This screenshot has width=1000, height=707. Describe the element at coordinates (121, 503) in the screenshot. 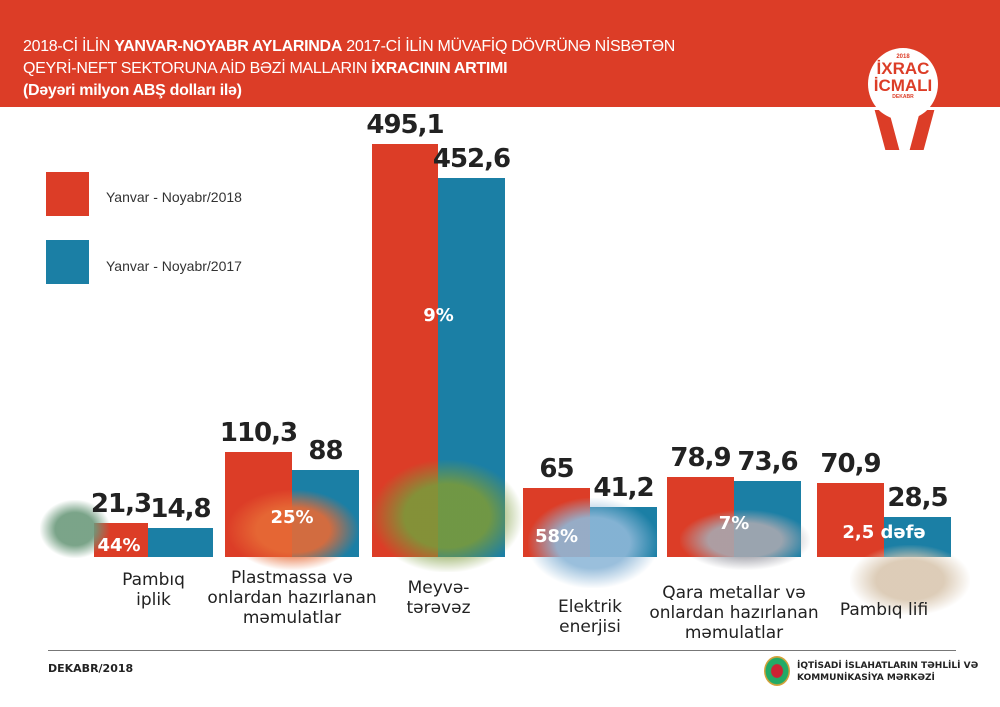

I see `value-label-2018: 21,3` at that location.